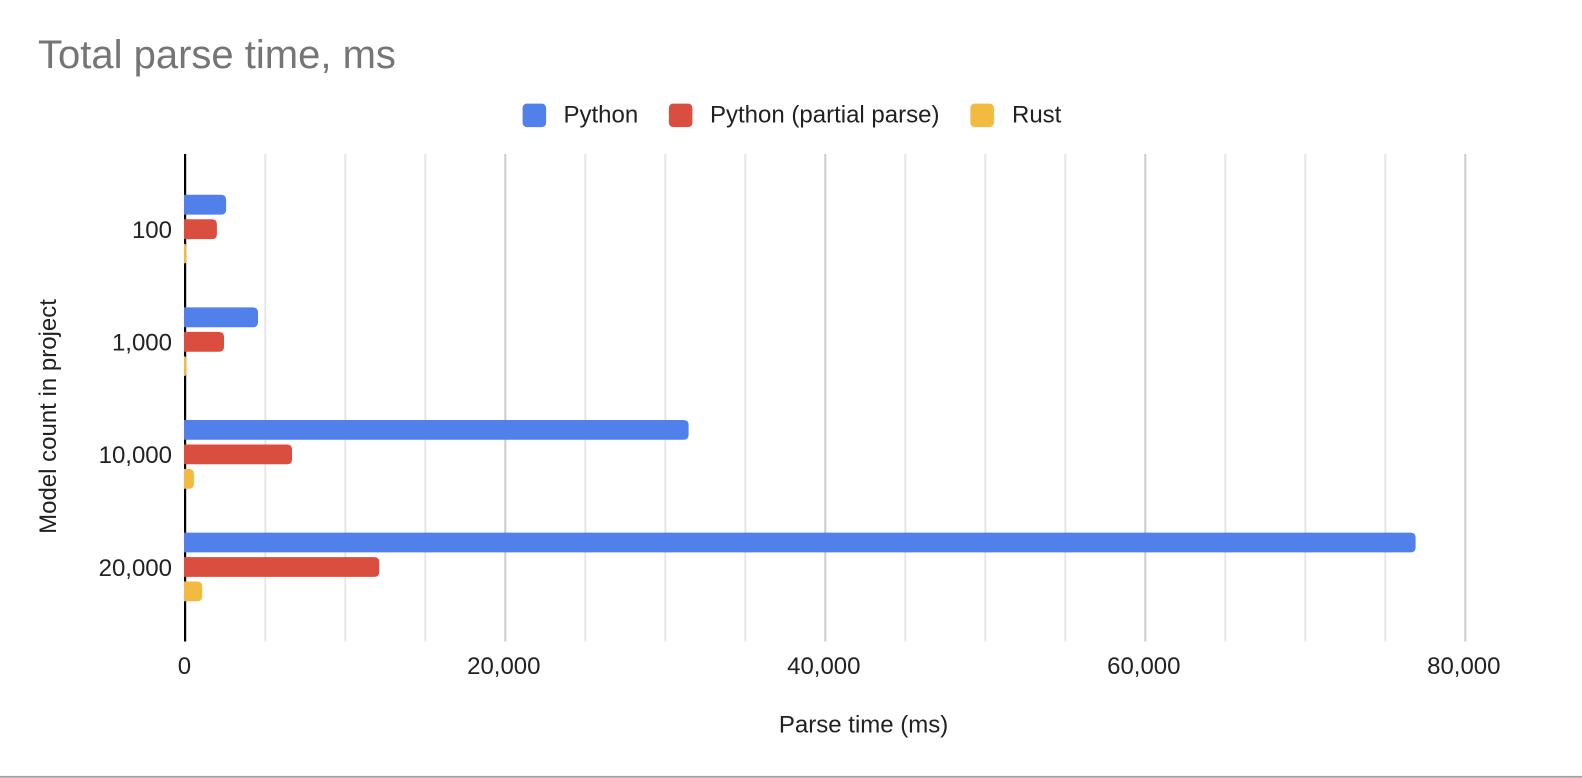 This screenshot has width=1582, height=778. What do you see at coordinates (863, 725) in the screenshot?
I see `svg-text: Parse time (ms)` at bounding box center [863, 725].